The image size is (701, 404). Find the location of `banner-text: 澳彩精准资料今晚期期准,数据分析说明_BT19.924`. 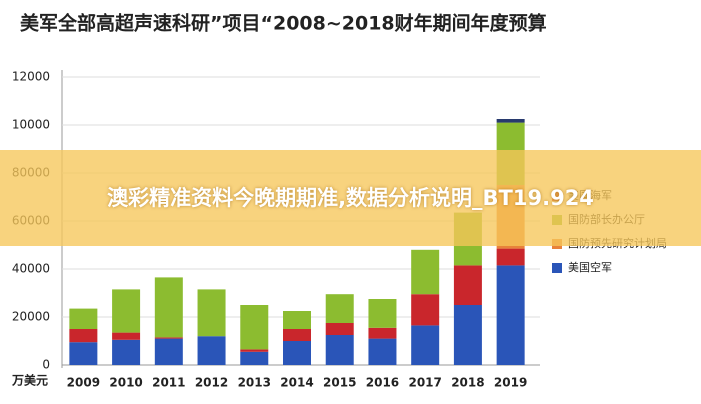

banner-text: 澳彩精准资料今晚期期准,数据分析说明_BT19.924 is located at coordinates (350, 198).